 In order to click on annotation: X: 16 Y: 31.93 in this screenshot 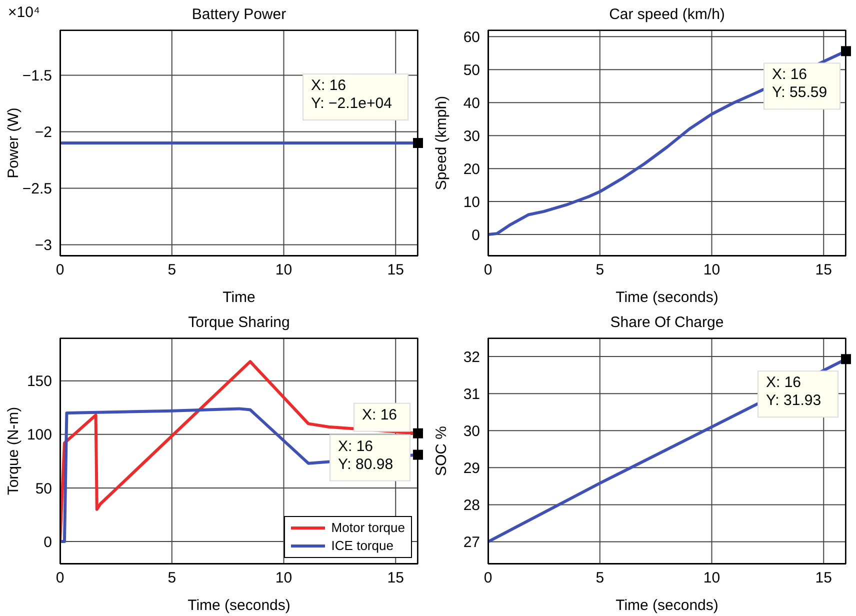, I will do `click(794, 392)`.